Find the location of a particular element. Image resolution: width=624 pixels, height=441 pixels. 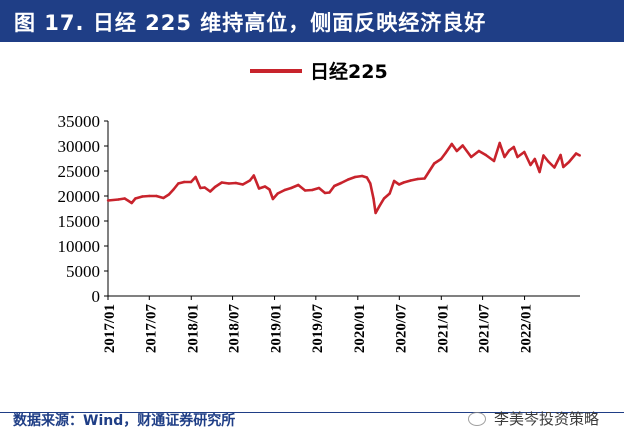

x-tick-label: 2019/01 is located at coordinates (277, 328).